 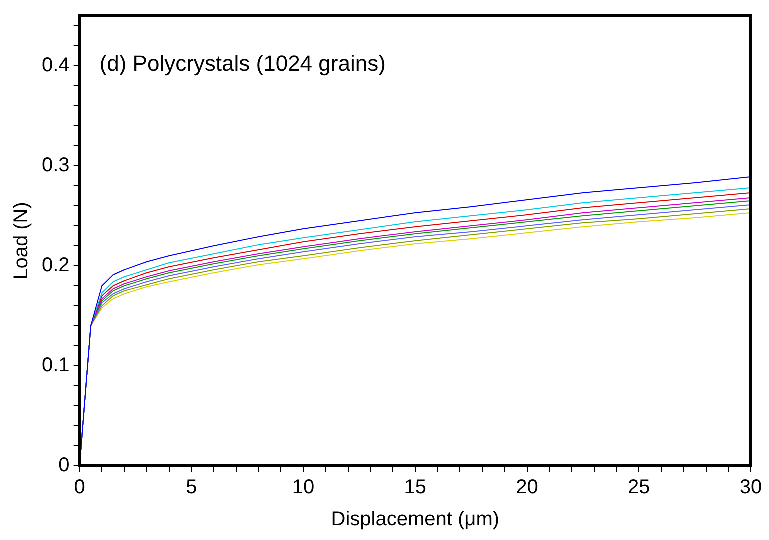 What do you see at coordinates (303, 487) in the screenshot?
I see `x-tick-label: 10` at bounding box center [303, 487].